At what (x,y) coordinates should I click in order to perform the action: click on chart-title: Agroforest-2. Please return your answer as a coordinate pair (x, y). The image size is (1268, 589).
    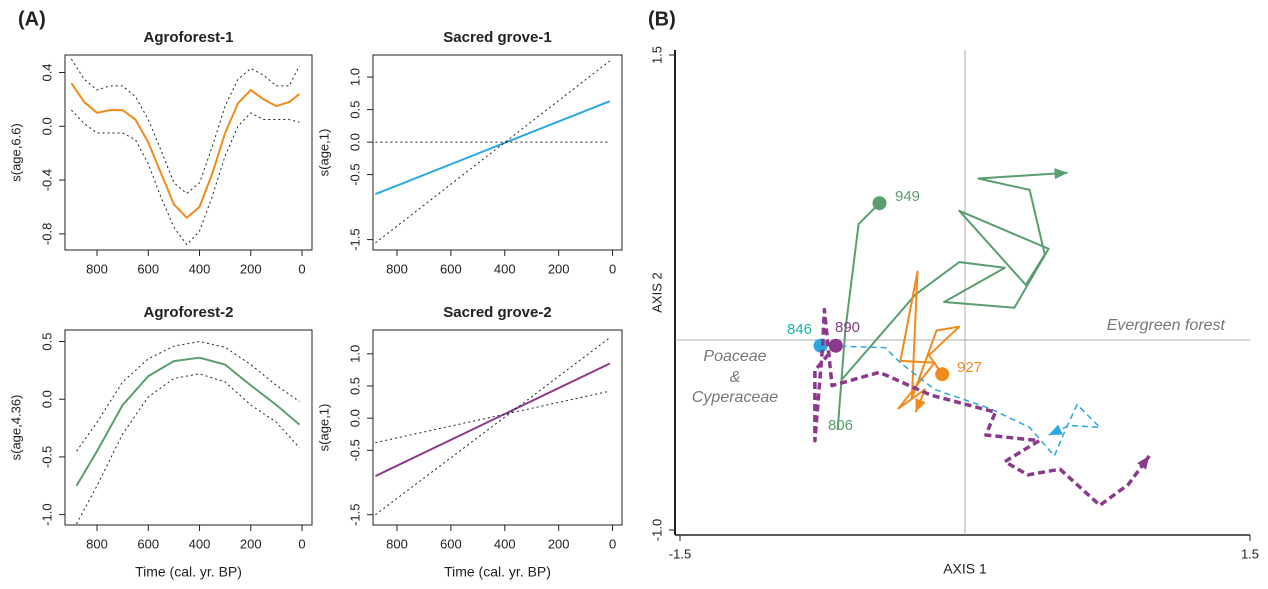
    Looking at the image, I should click on (188, 312).